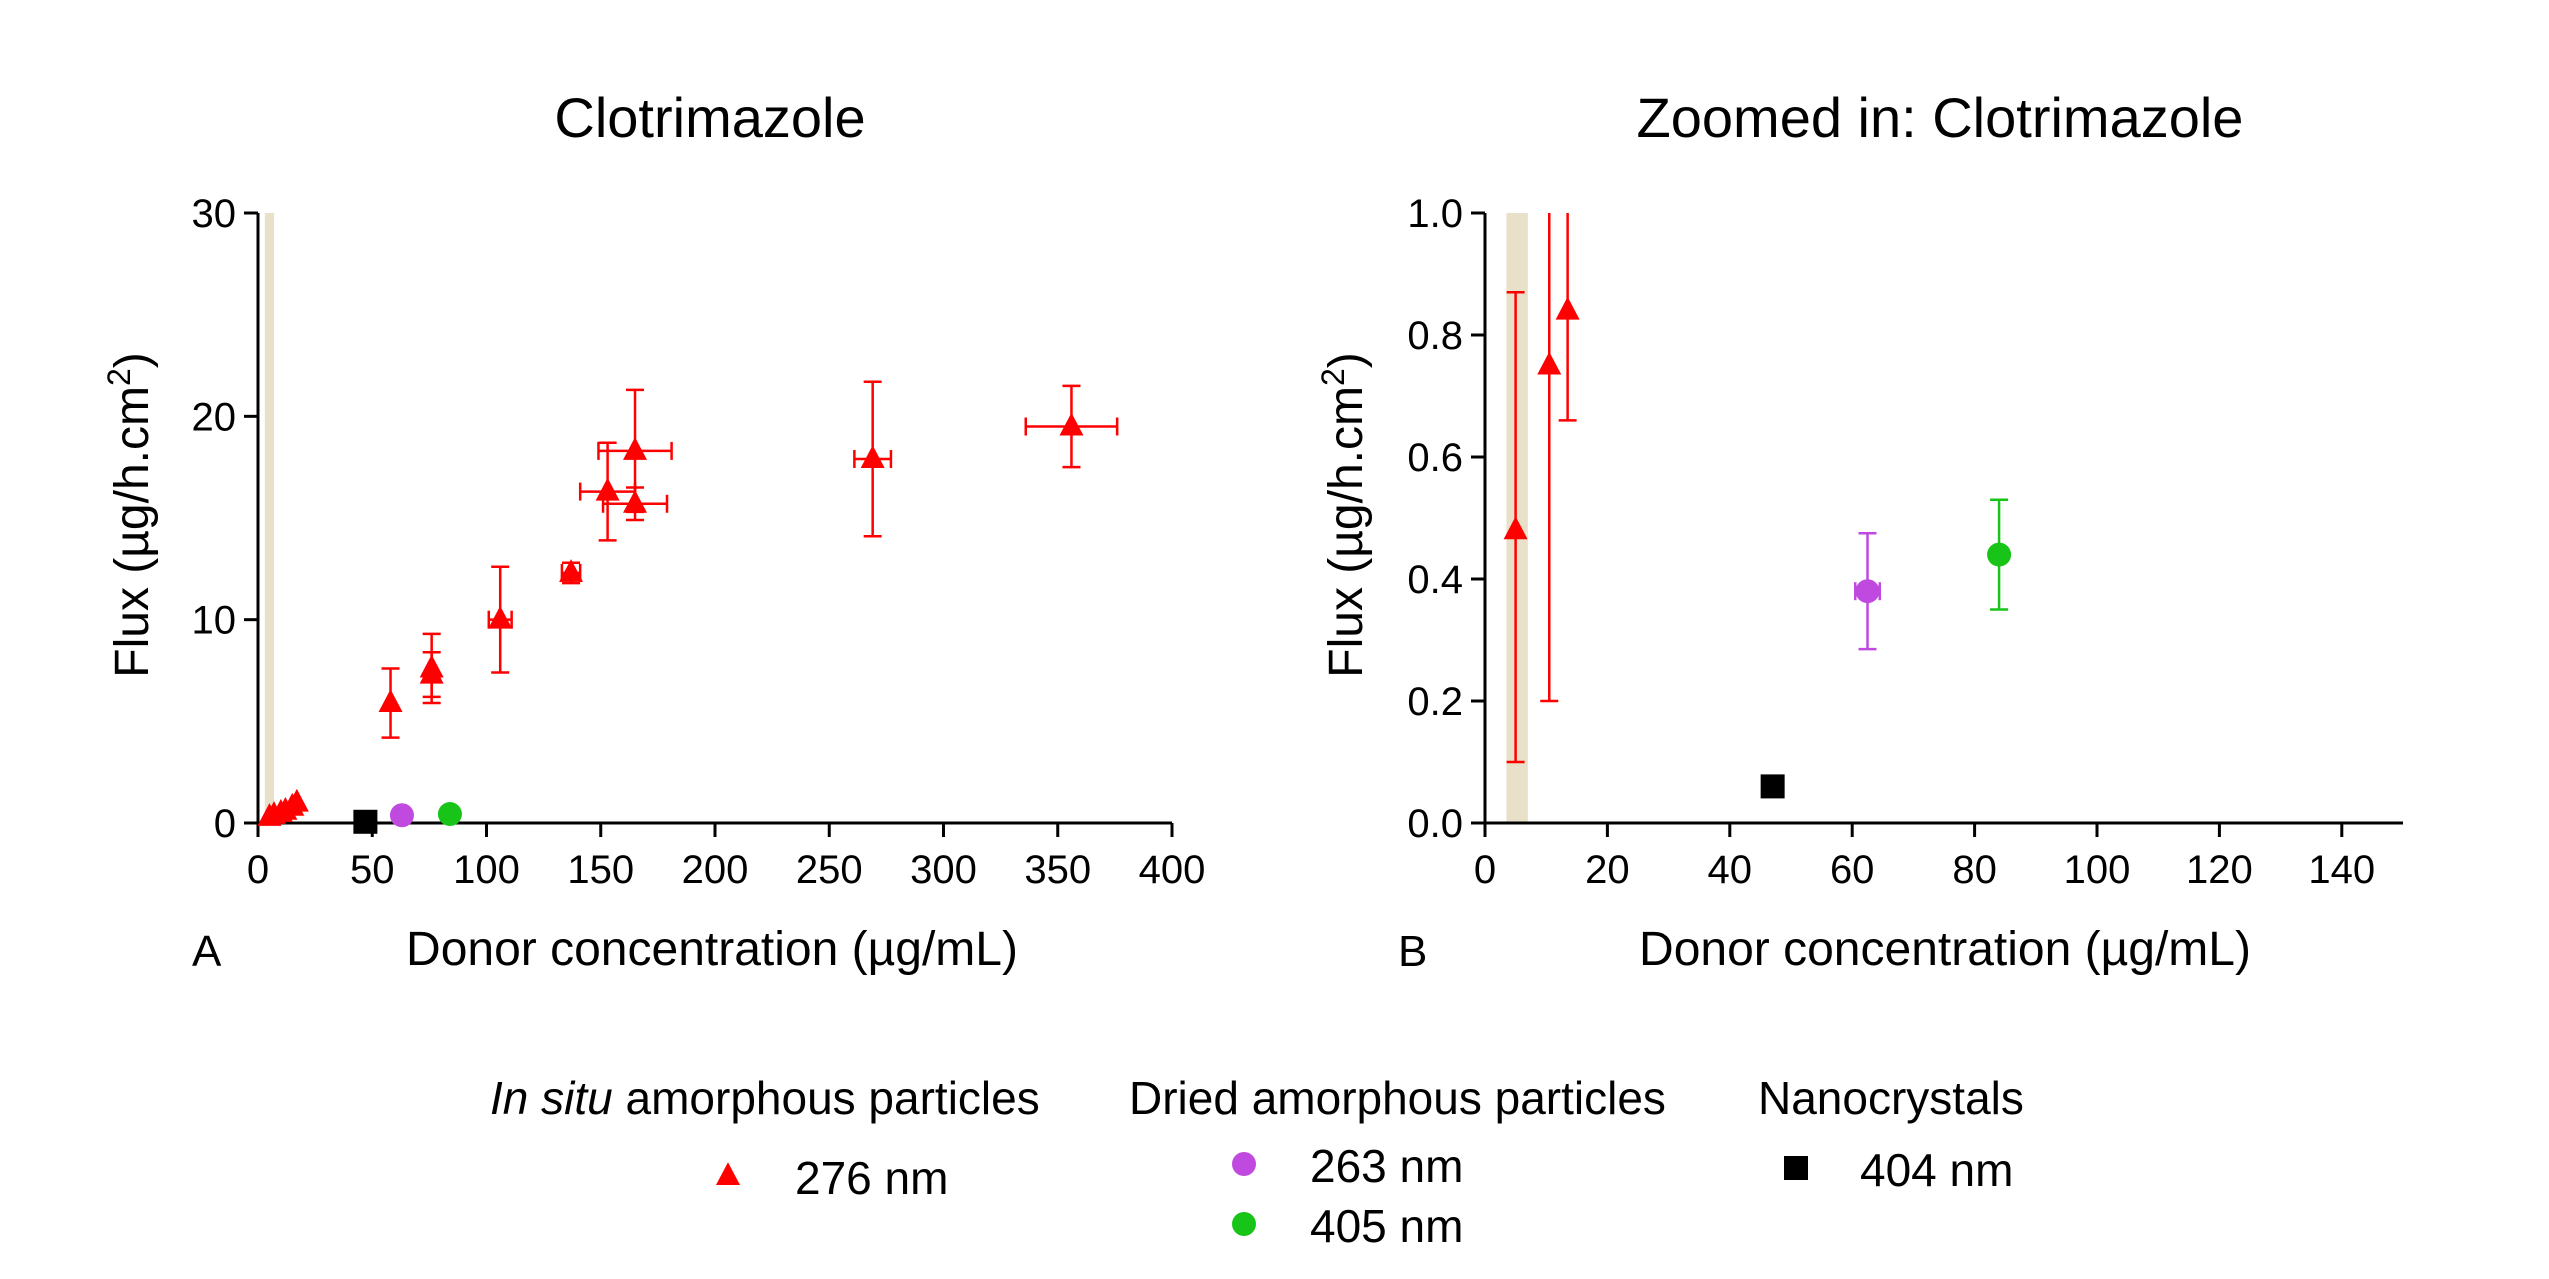  What do you see at coordinates (1936, 1170) in the screenshot?
I see `legend-label-404nm: 404 nm` at bounding box center [1936, 1170].